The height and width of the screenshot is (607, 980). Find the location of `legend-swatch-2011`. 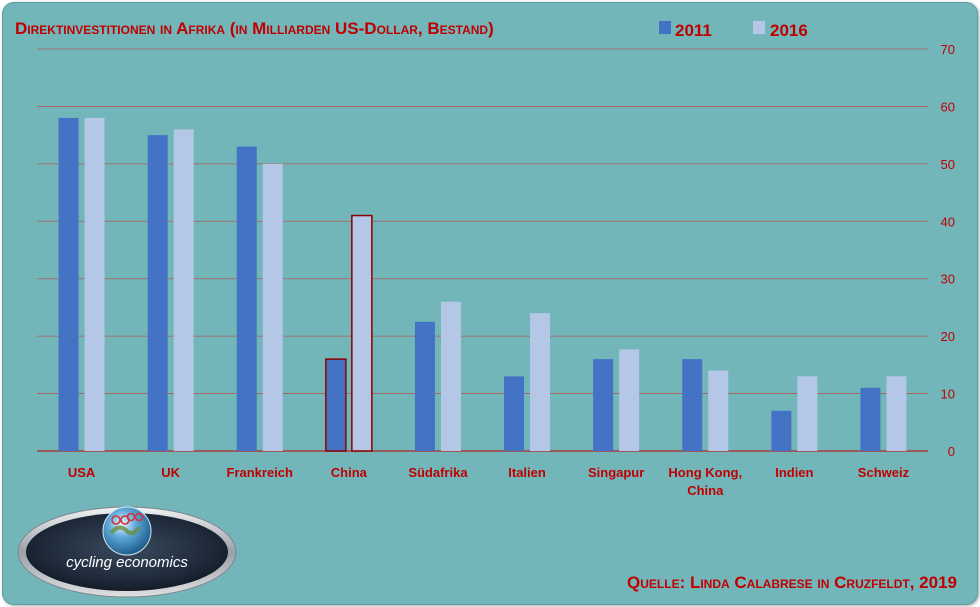

legend-swatch-2011 is located at coordinates (665, 27).